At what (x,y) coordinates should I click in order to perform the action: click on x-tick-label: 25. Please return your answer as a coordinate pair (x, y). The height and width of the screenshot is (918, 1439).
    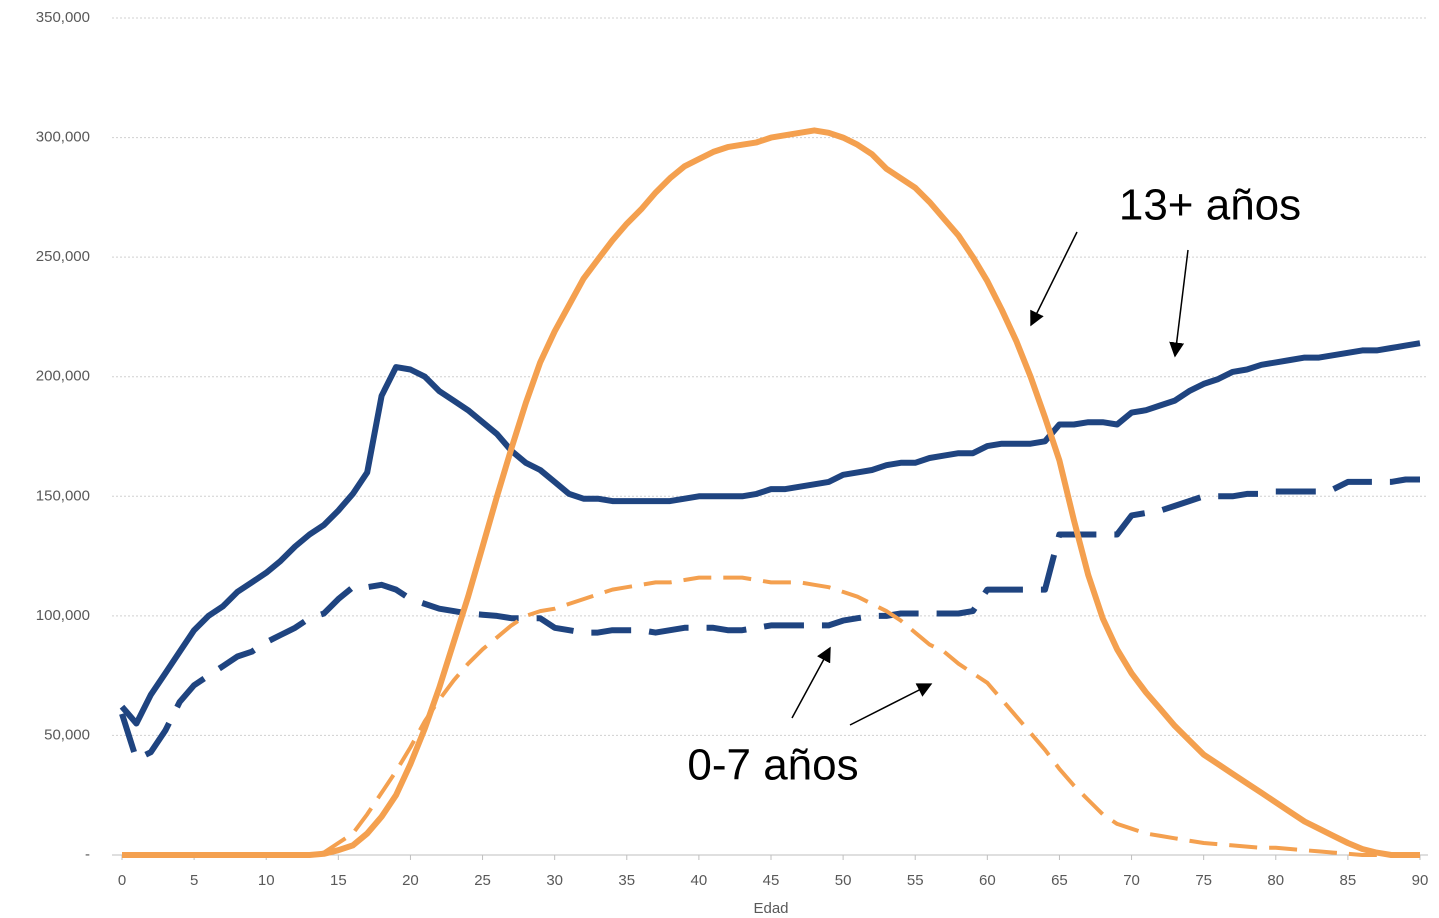
    Looking at the image, I should click on (482, 880).